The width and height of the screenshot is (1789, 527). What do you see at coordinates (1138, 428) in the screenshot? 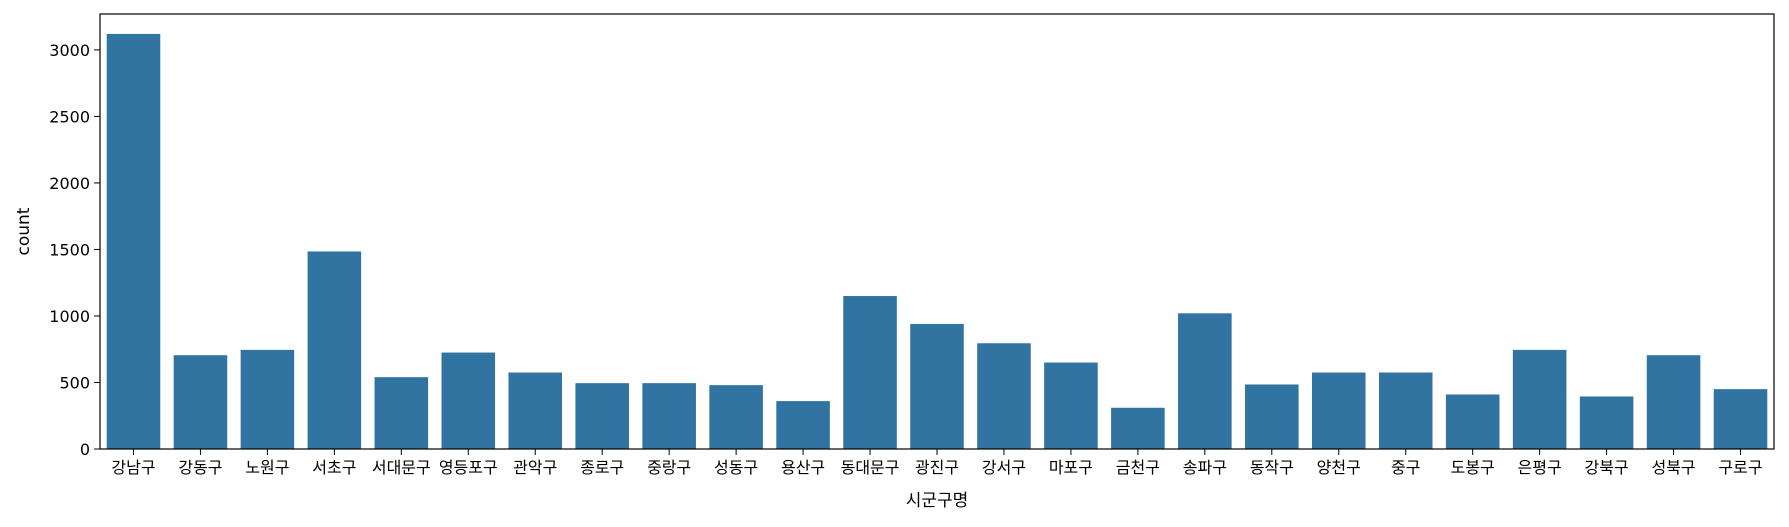
I see `bar-금천구` at bounding box center [1138, 428].